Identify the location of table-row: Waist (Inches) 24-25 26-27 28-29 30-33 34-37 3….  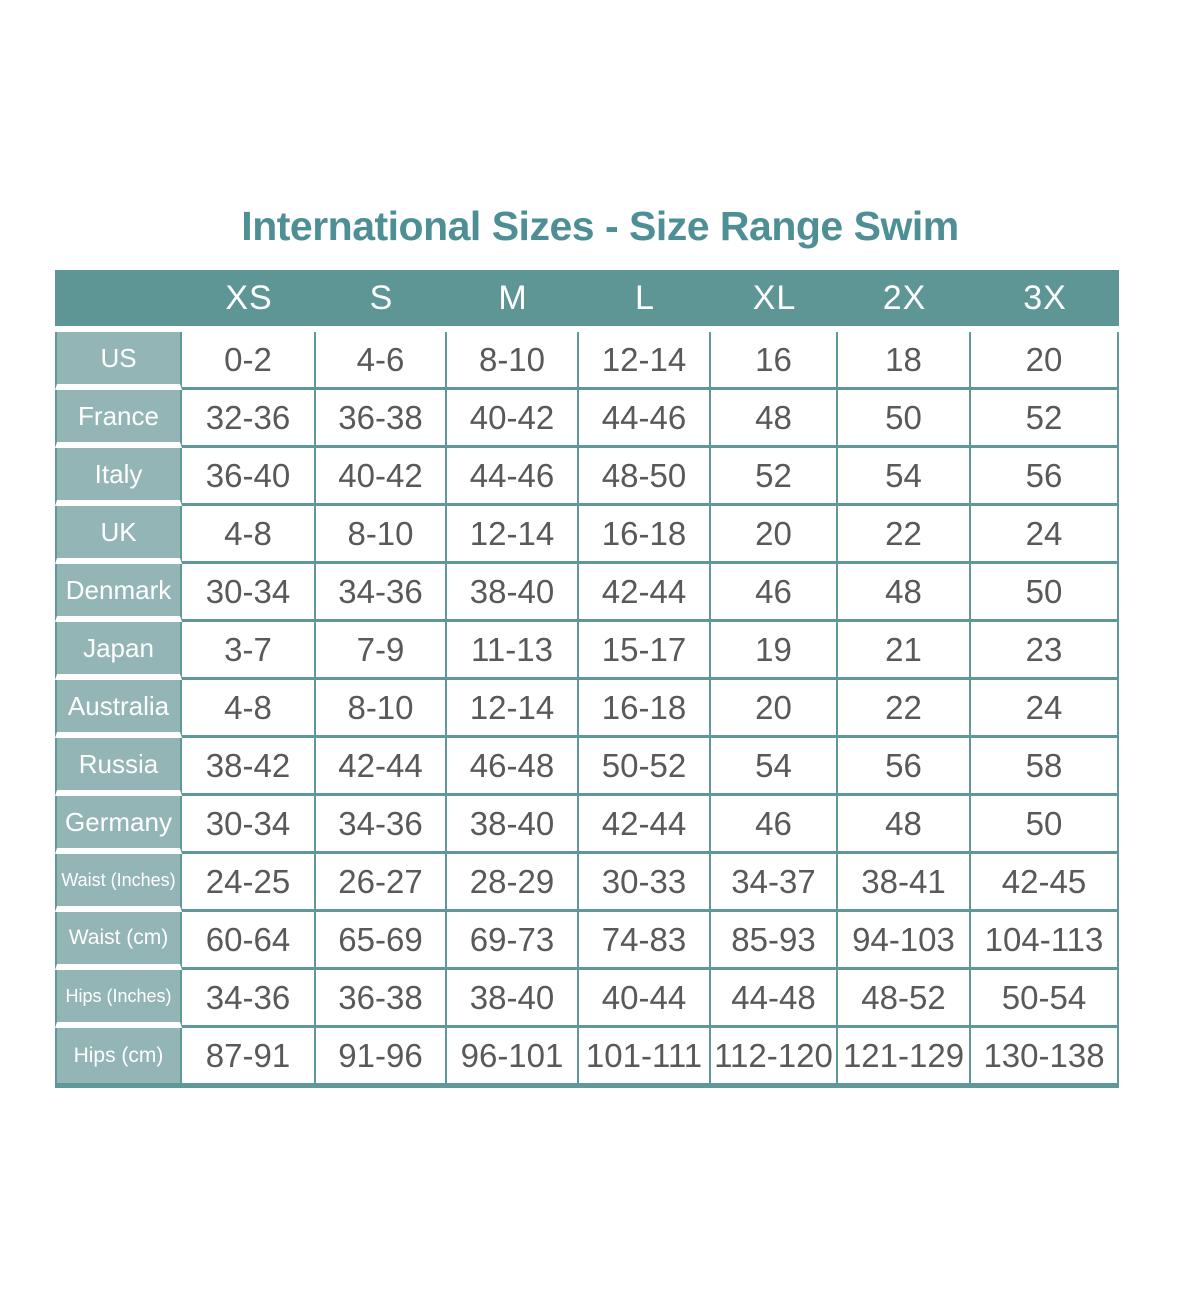
(587, 883).